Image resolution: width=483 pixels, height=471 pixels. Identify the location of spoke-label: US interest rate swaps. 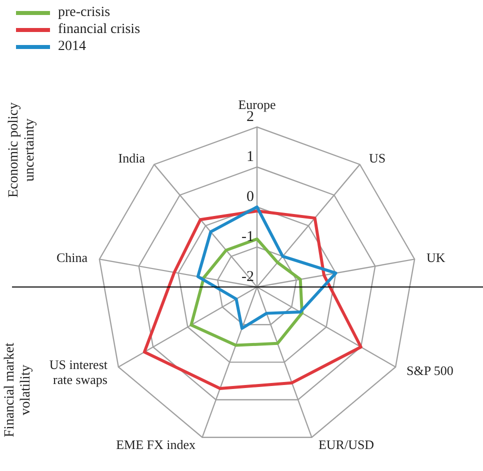
(78, 372).